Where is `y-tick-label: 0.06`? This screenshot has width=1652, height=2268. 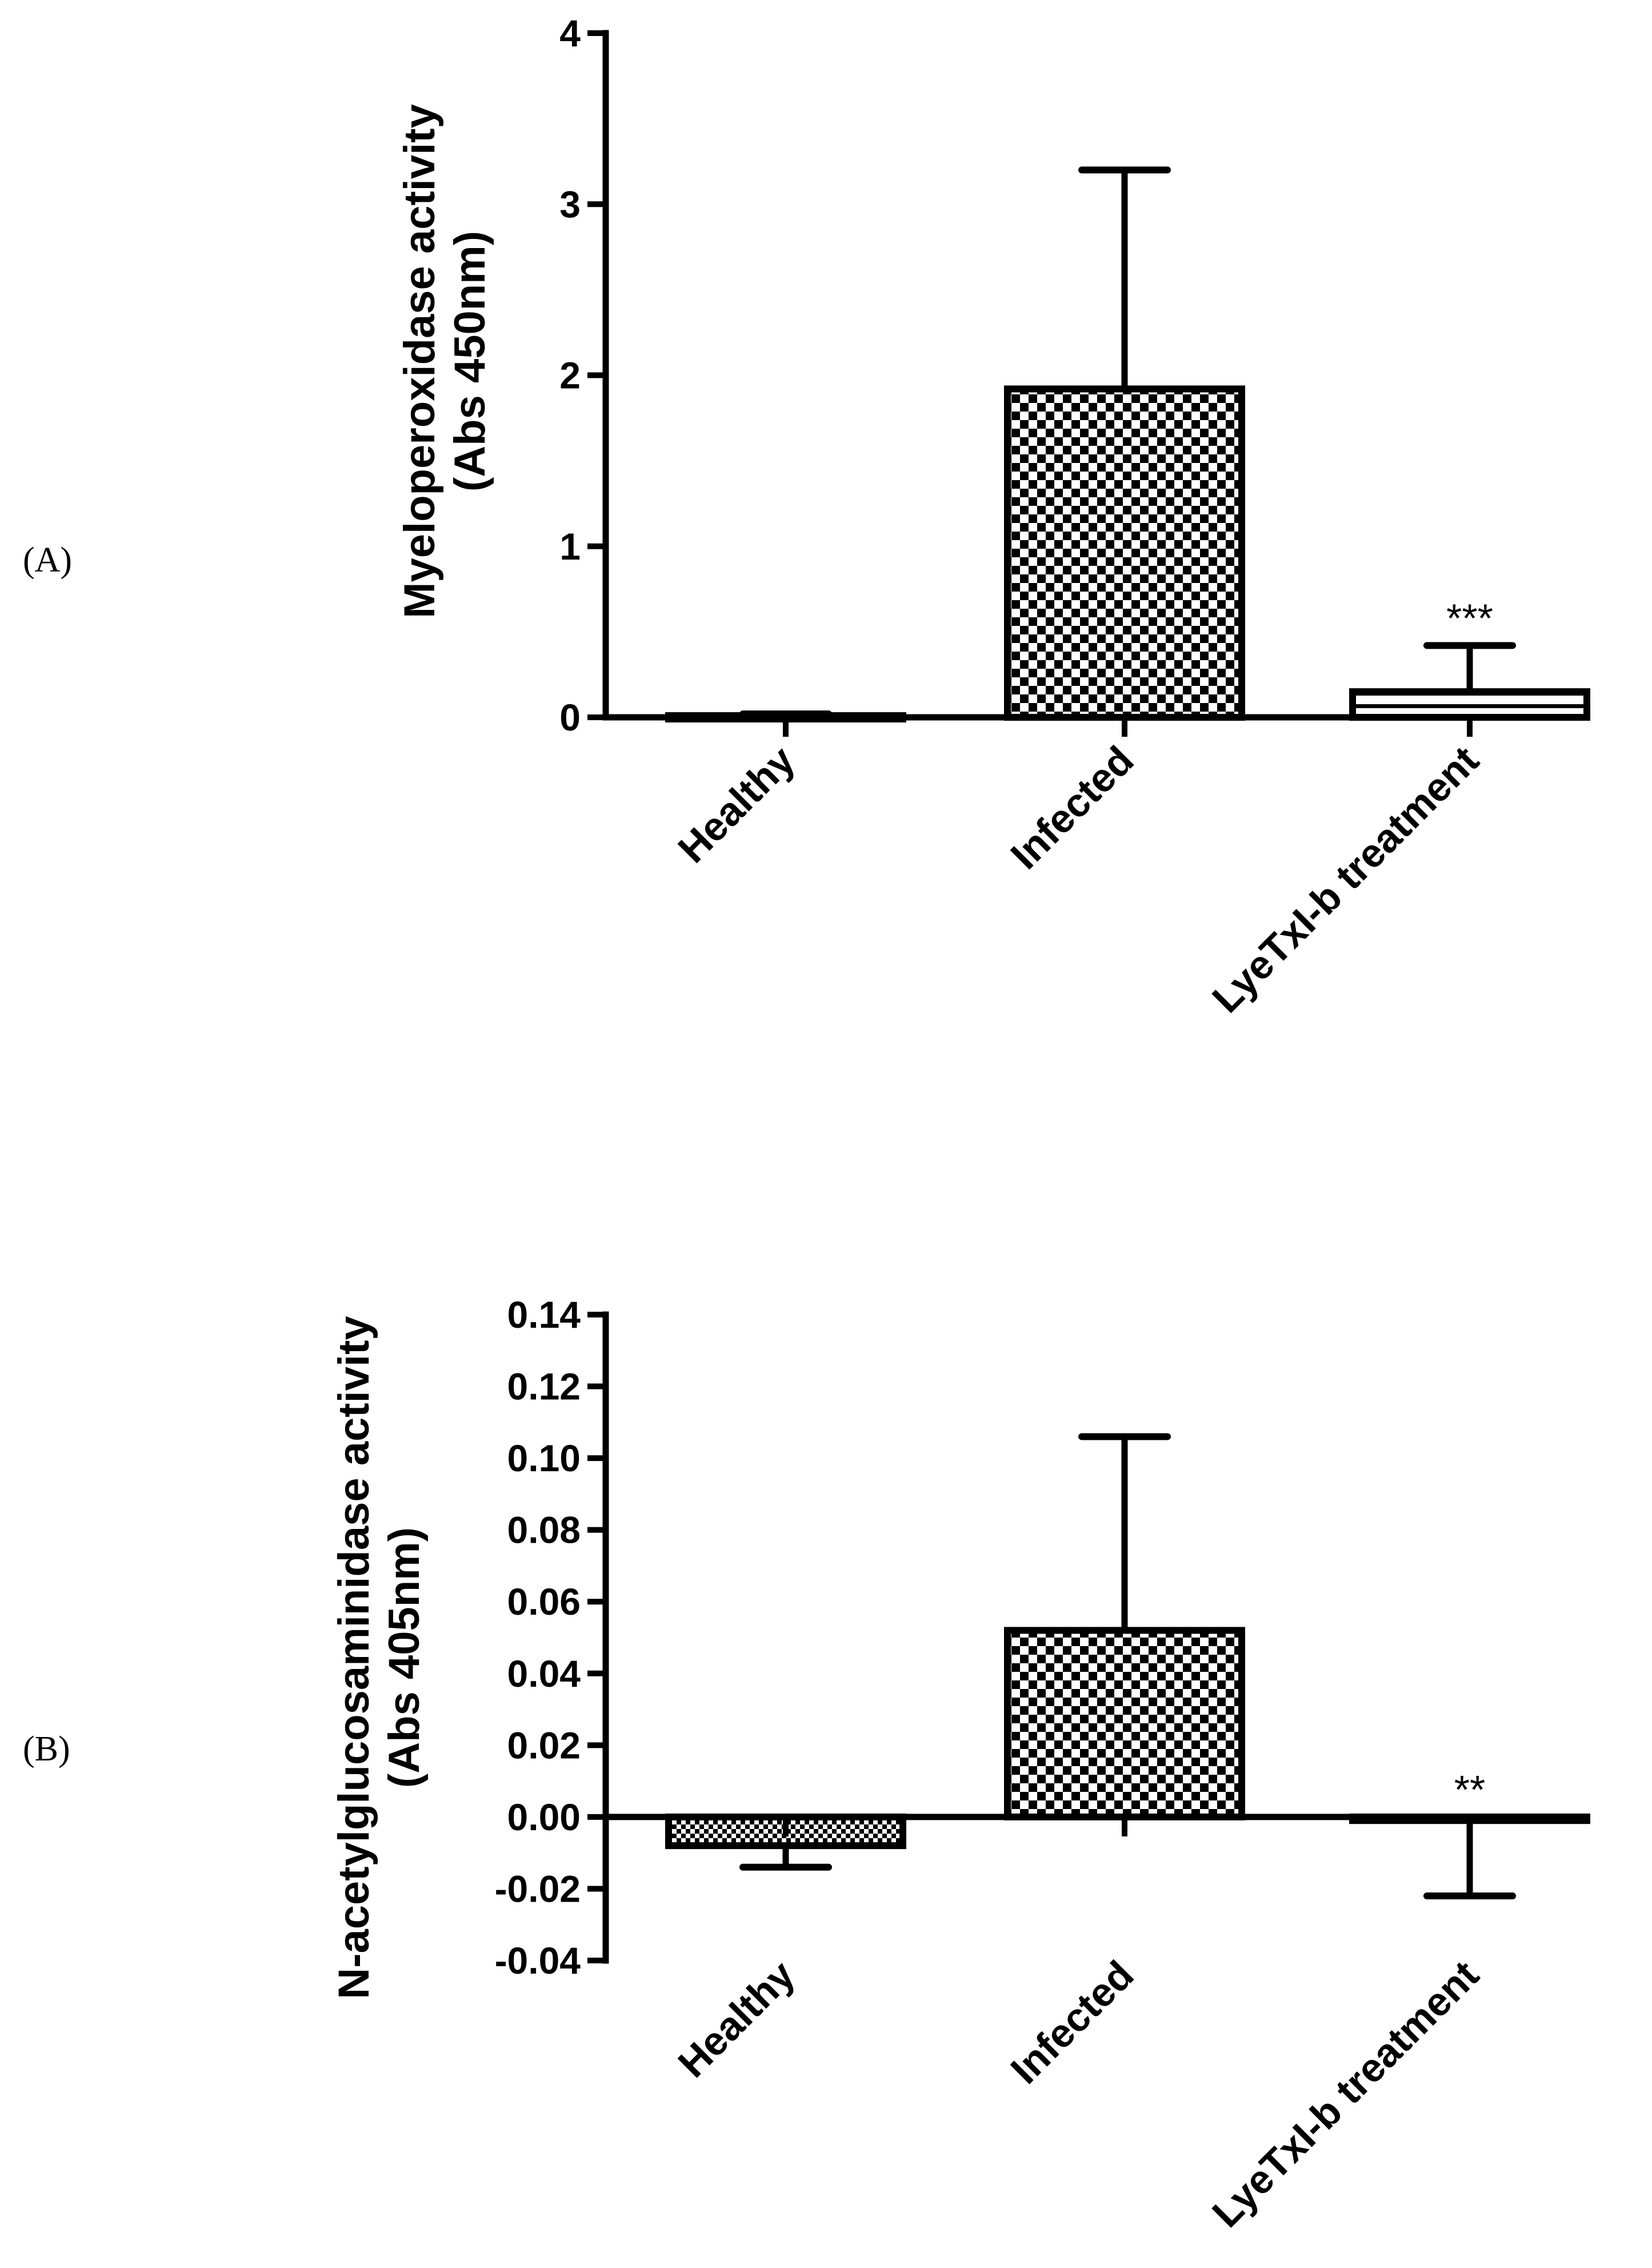
y-tick-label: 0.06 is located at coordinates (544, 1601).